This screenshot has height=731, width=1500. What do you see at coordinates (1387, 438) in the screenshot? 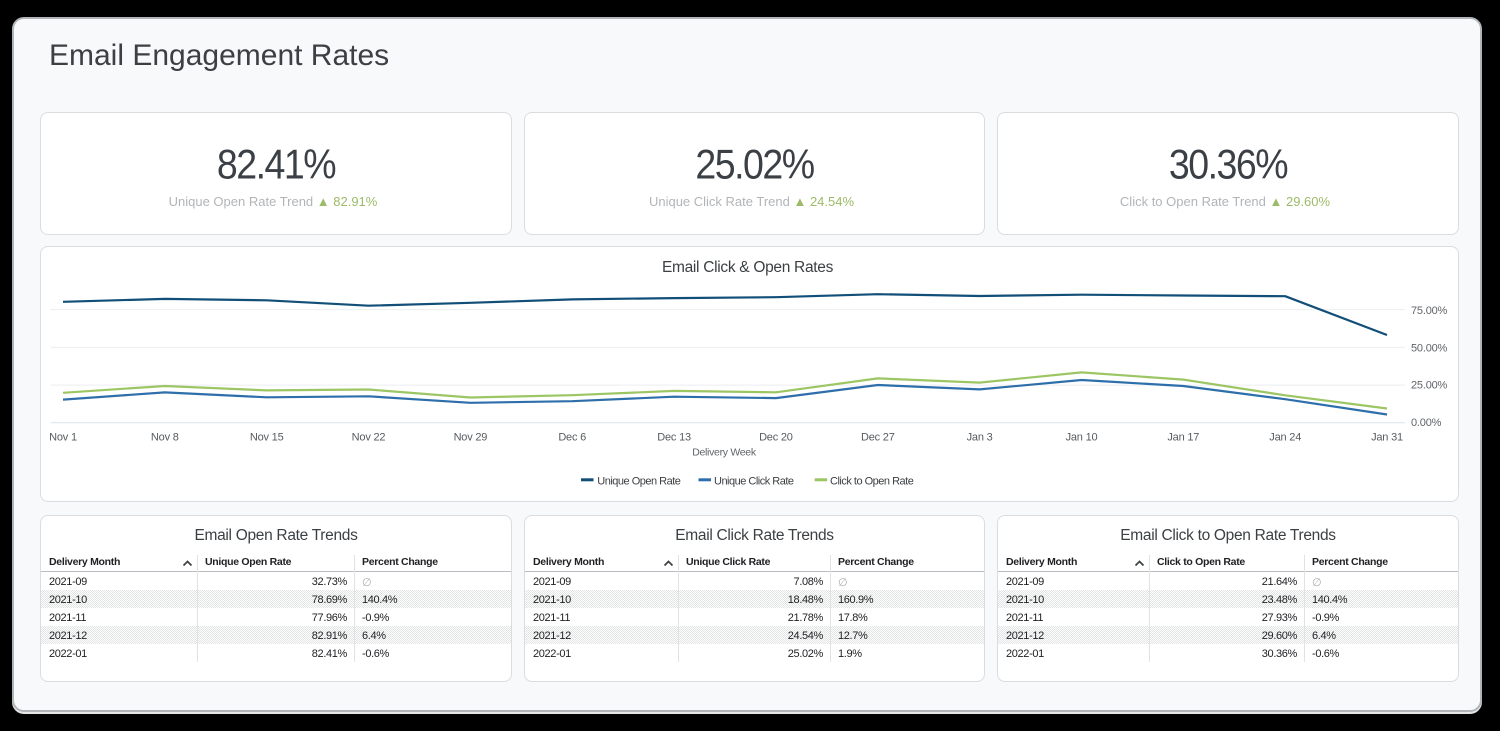
I see `svg-text: Jan 31` at bounding box center [1387, 438].